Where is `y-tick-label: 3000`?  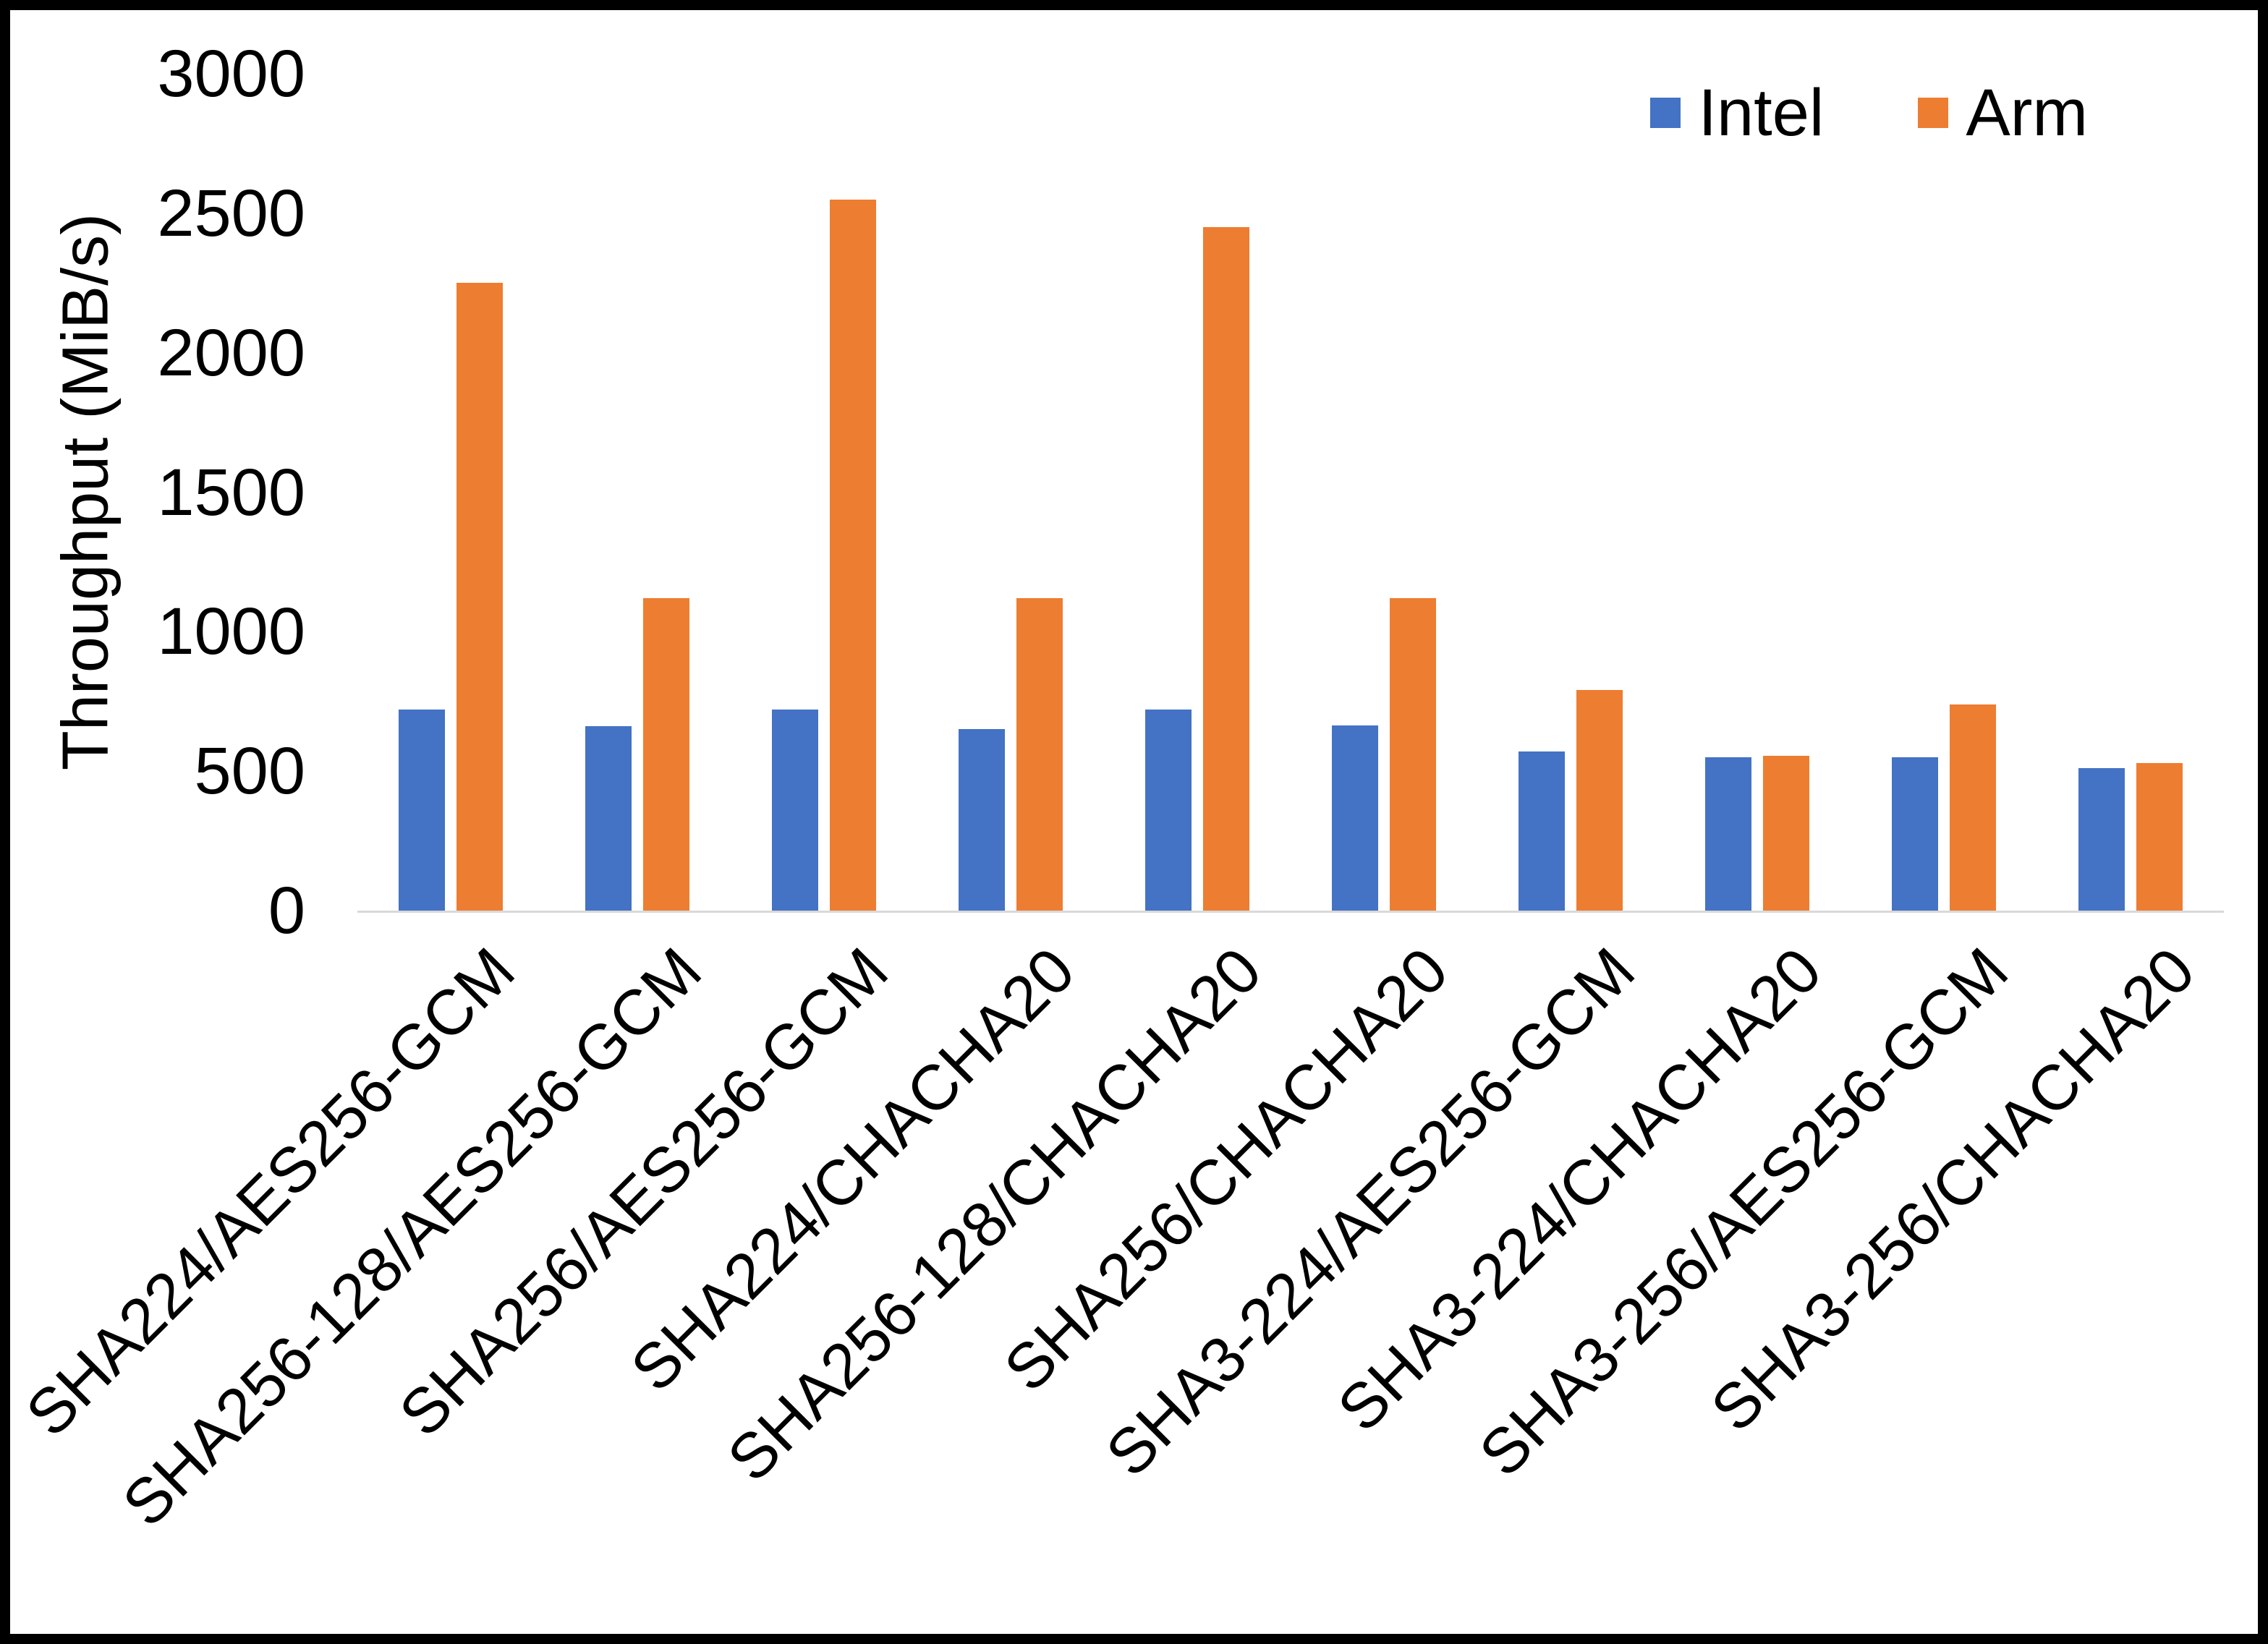
y-tick-label: 3000 is located at coordinates (231, 74).